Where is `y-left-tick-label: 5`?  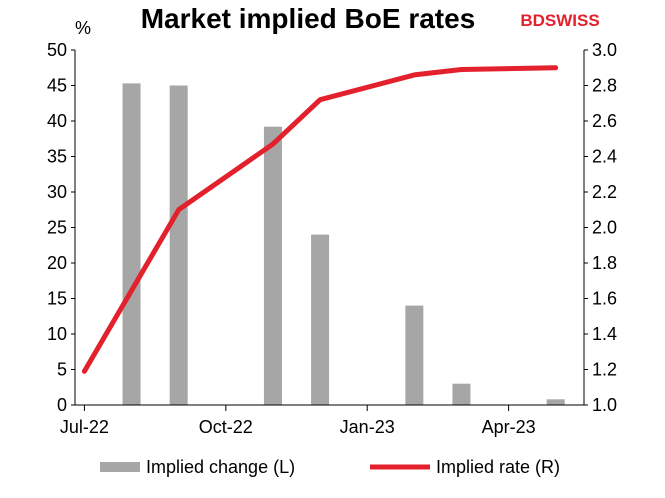
y-left-tick-label: 5 is located at coordinates (62, 370).